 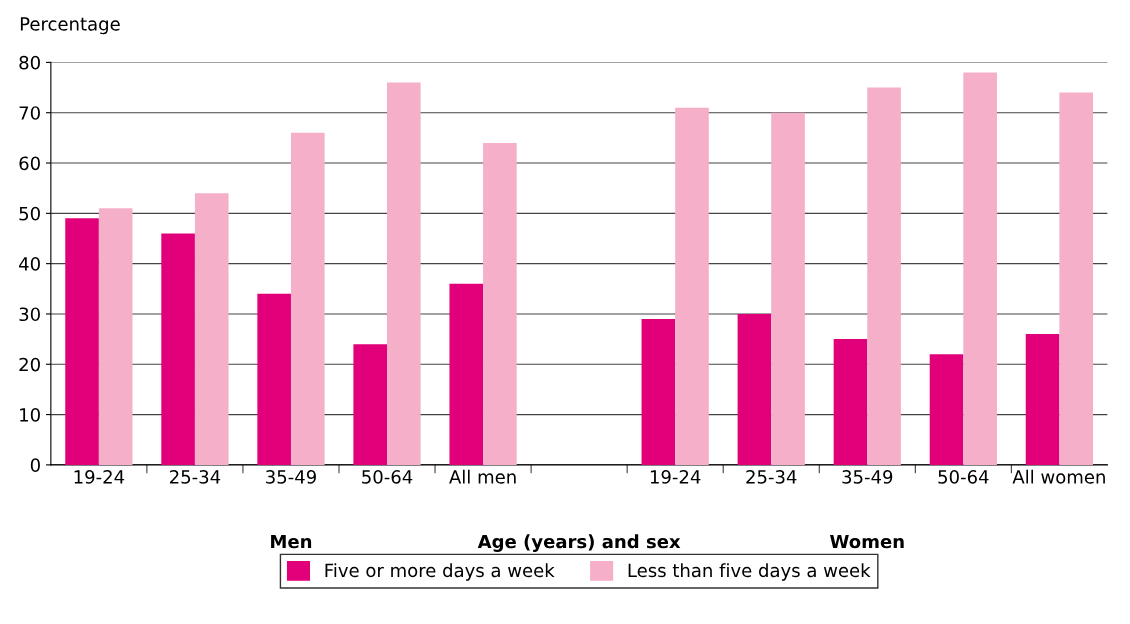 I want to click on y-tick-label: 70, so click(x=29, y=113).